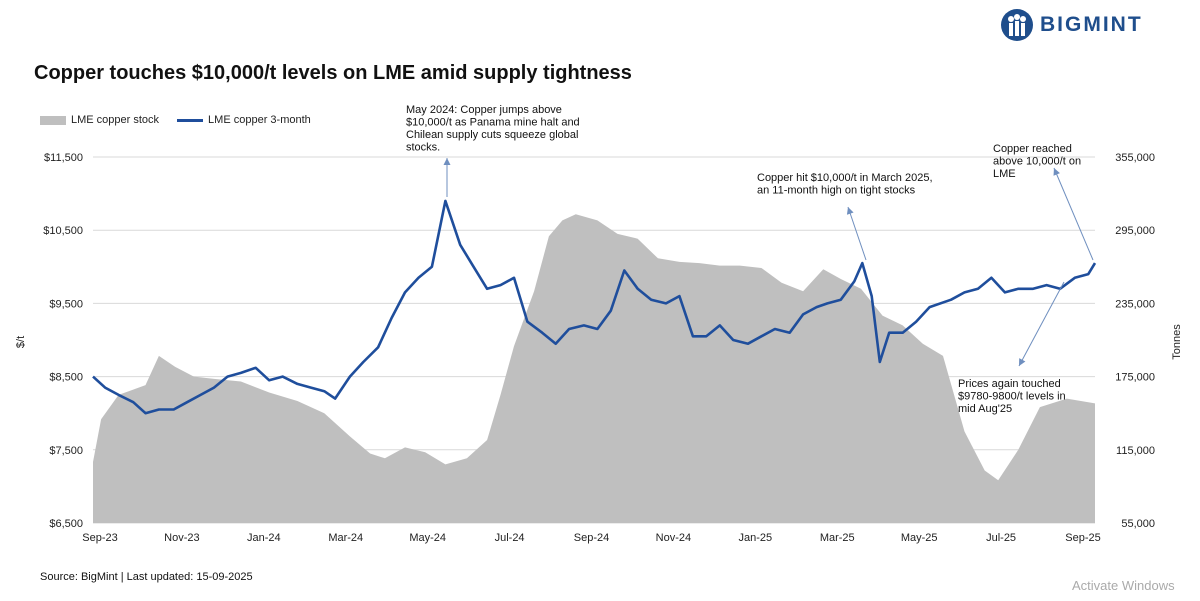 This screenshot has width=1200, height=601. I want to click on x-tick-label: Sep-24, so click(591, 538).